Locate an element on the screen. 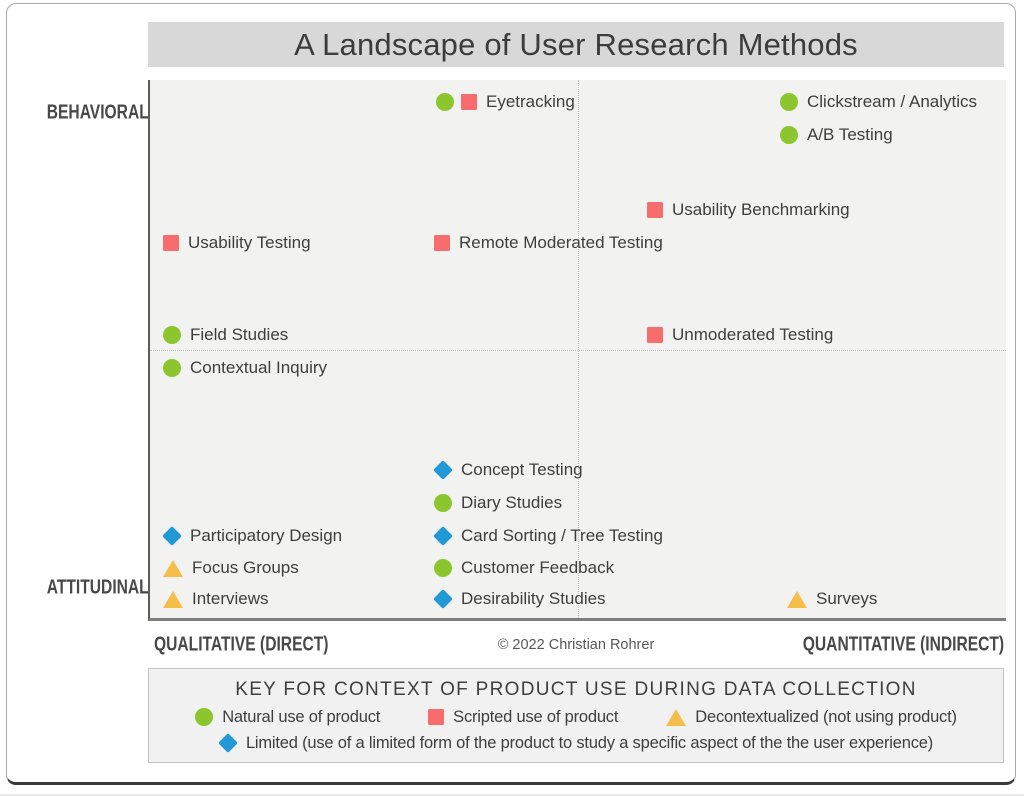 This screenshot has width=1024, height=796. plot-item: Participatory Design is located at coordinates (252, 536).